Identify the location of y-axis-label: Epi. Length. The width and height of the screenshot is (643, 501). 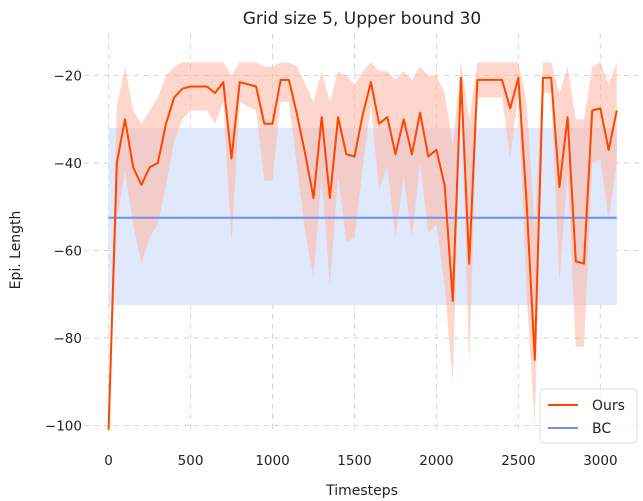
(16, 250).